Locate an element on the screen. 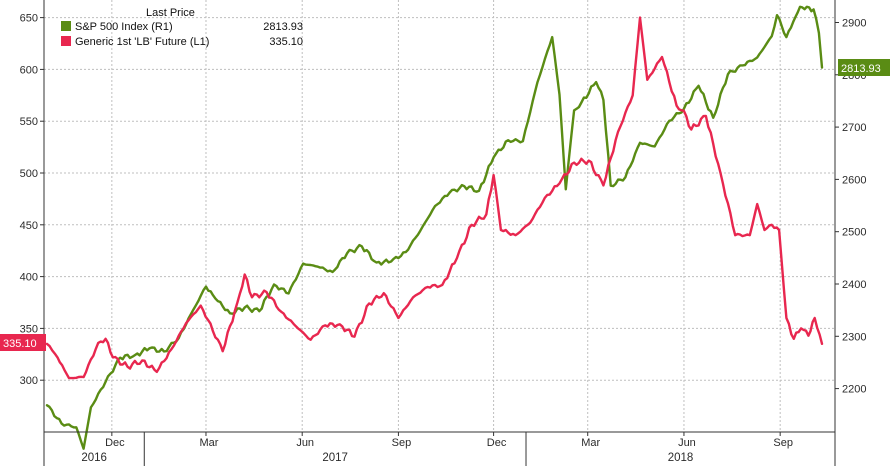  right-tick-label: 2700 is located at coordinates (854, 128).